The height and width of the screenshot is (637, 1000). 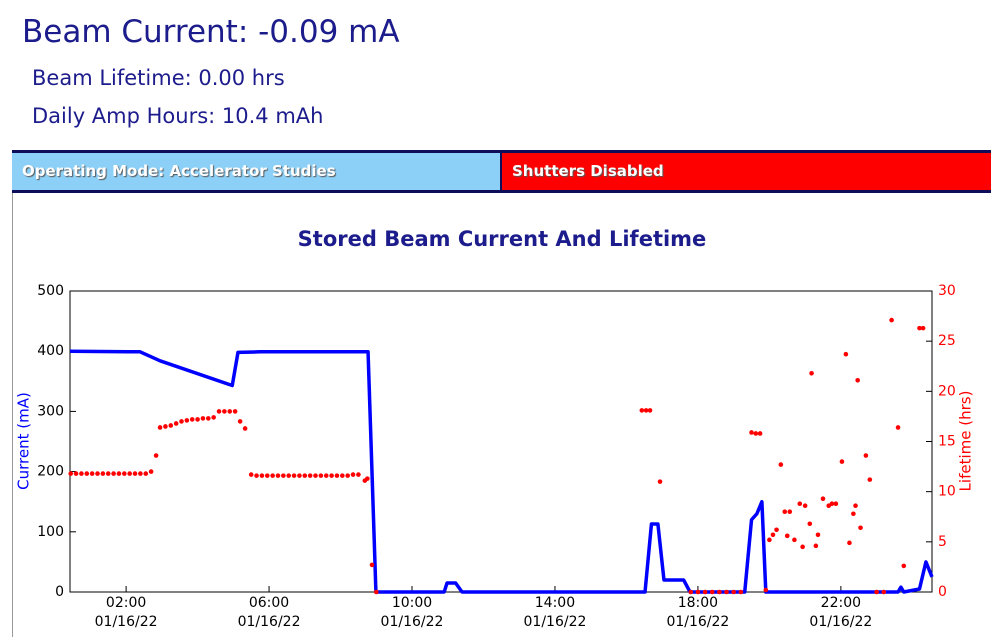 I want to click on y-tick-label: 200, so click(x=50, y=472).